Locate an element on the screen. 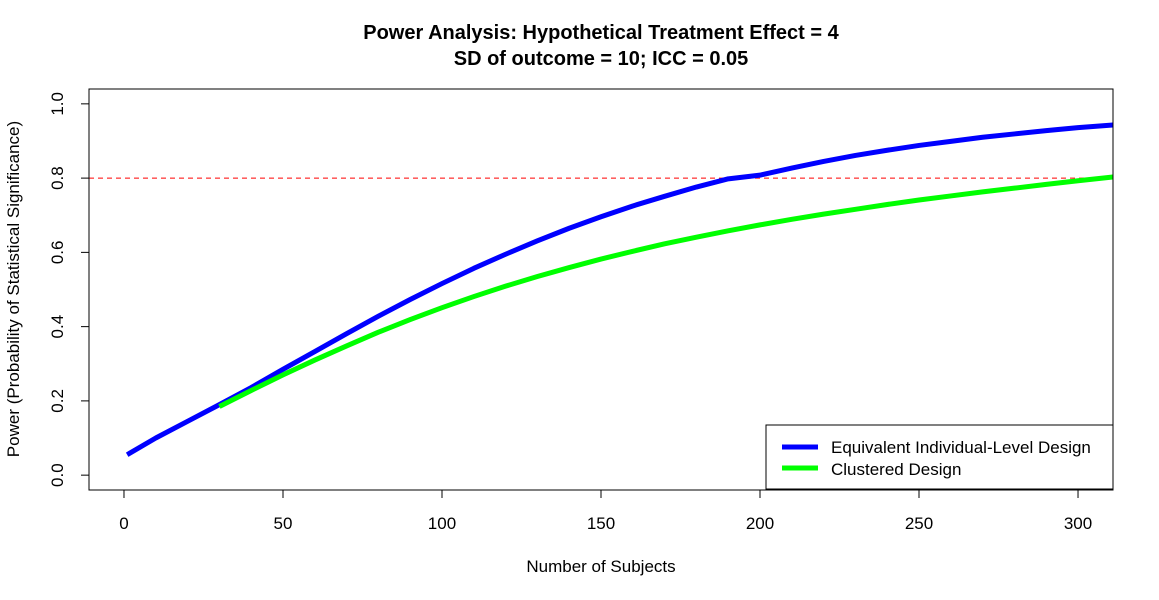  y-tick-label: 0.8 is located at coordinates (57, 178).